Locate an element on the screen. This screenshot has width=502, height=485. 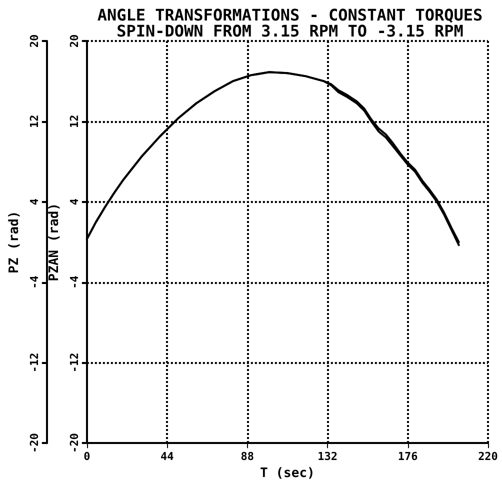
x-tick-label: 220 is located at coordinates (488, 457).